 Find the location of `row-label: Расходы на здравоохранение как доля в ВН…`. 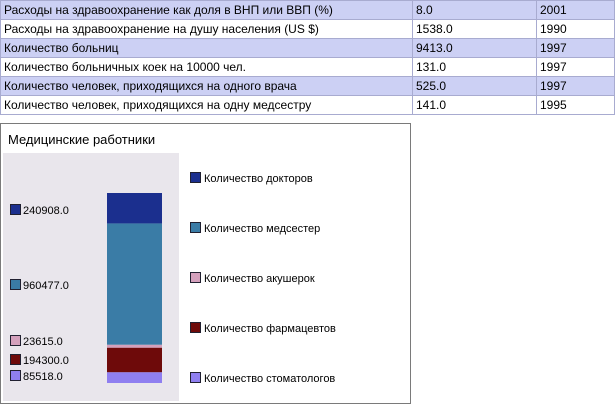

row-label: Расходы на здравоохранение как доля в ВН… is located at coordinates (206, 10).